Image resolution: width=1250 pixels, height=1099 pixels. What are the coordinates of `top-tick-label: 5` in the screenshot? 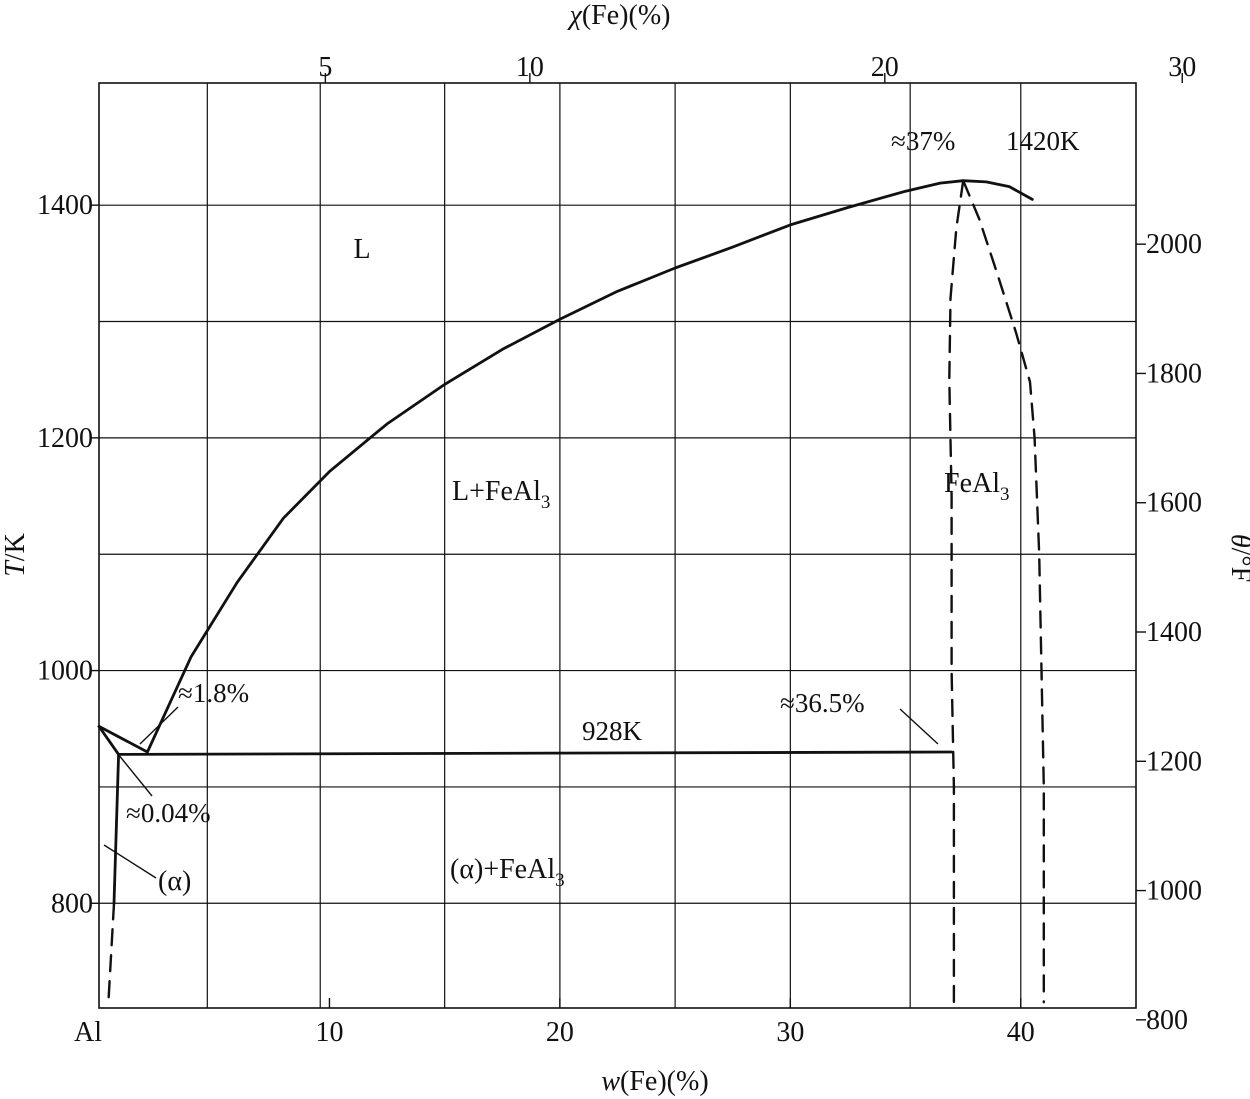 It's located at (325, 67).